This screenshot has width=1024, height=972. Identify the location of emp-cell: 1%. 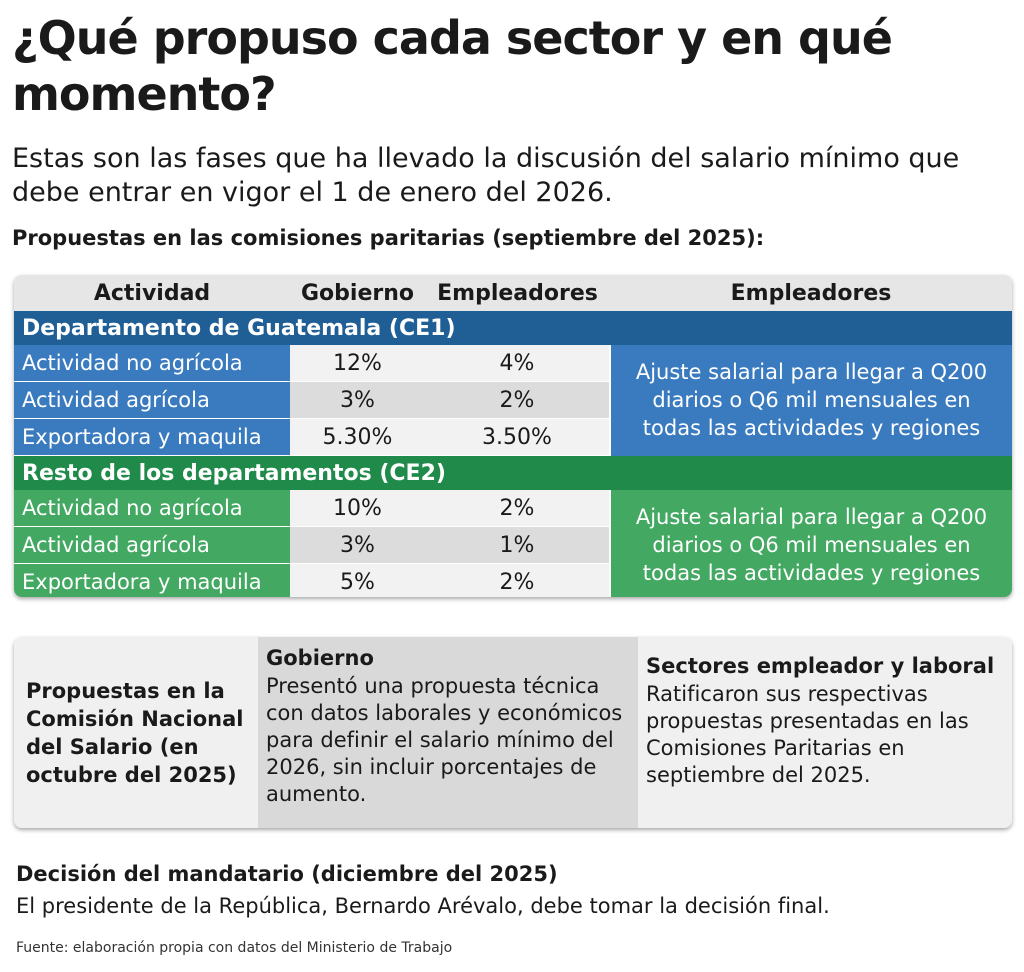
(517, 545).